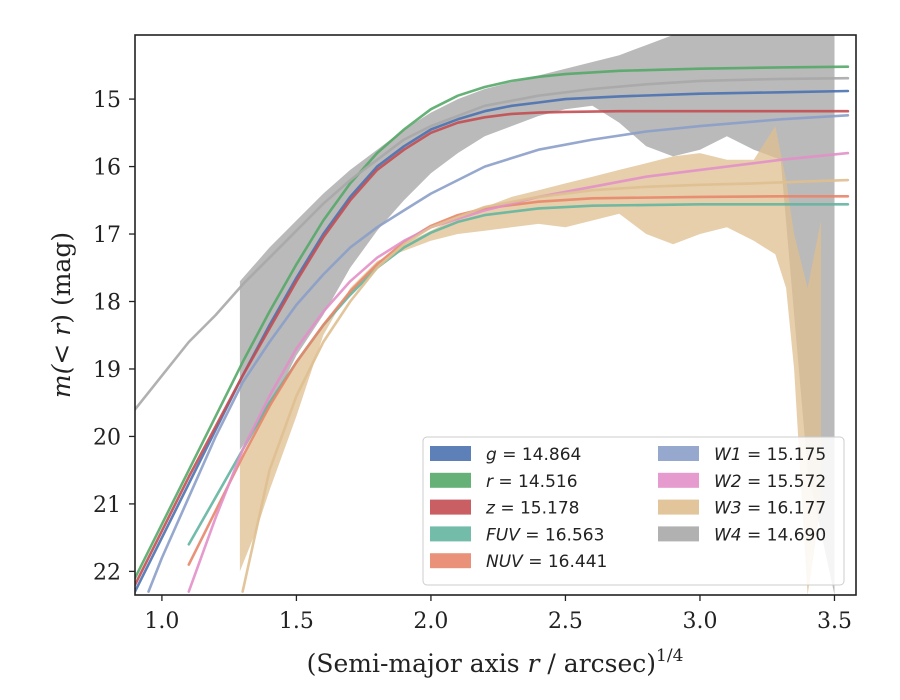 This screenshot has height=700, width=900. I want to click on x-axis-ticks: 1.0 1.5 2.0 2.5 3.0 3.5, so click(498, 614).